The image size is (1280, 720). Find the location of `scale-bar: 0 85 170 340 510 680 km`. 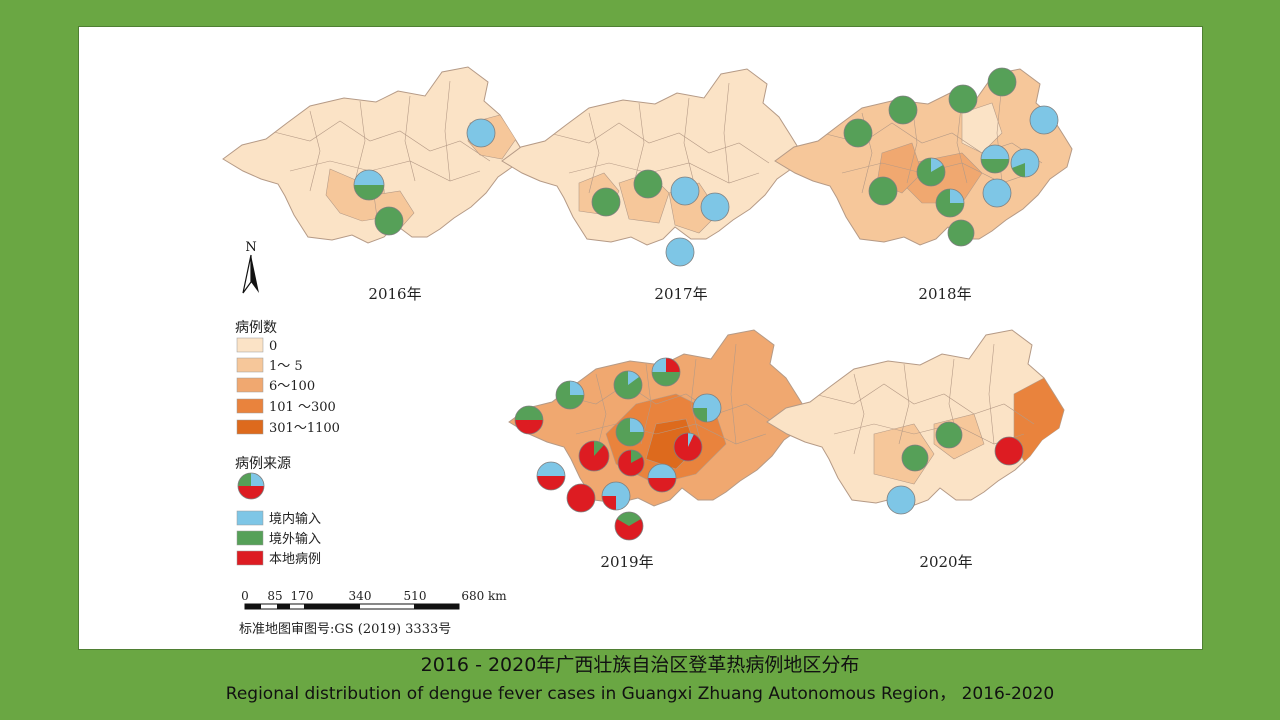

scale-bar: 0 85 170 340 510 680 km is located at coordinates (374, 599).